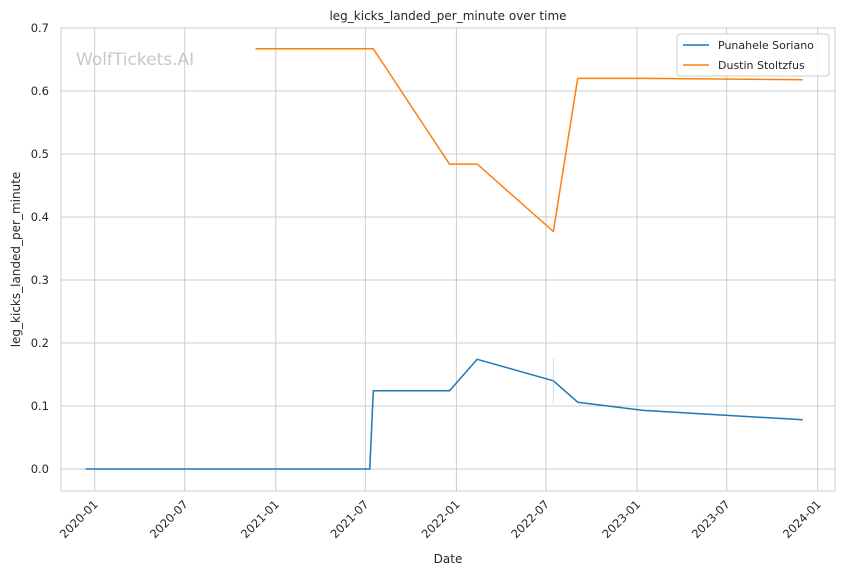 The height and width of the screenshot is (575, 847). Describe the element at coordinates (448, 559) in the screenshot. I see `x-axis-title: Date` at that location.